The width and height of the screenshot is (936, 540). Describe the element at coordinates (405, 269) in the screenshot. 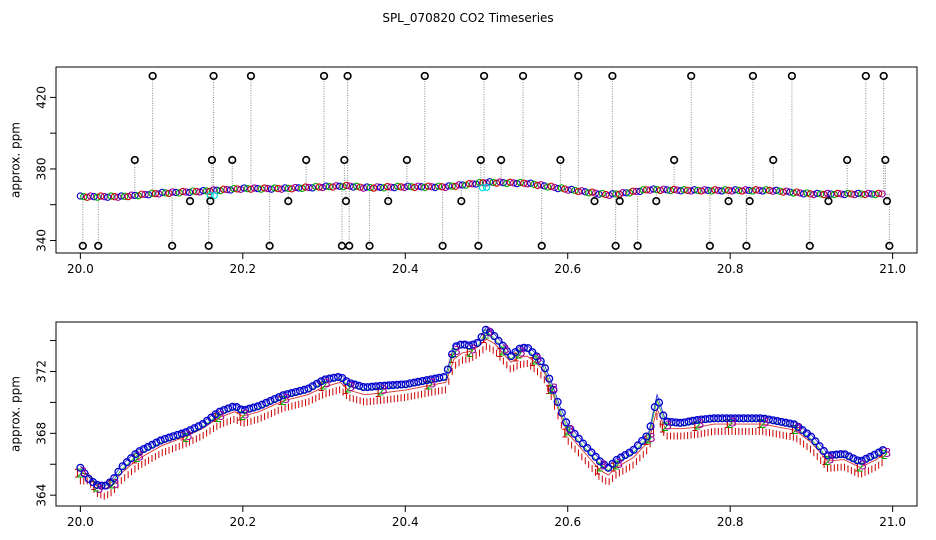

I see `top-x-tick-label: 20.4` at that location.